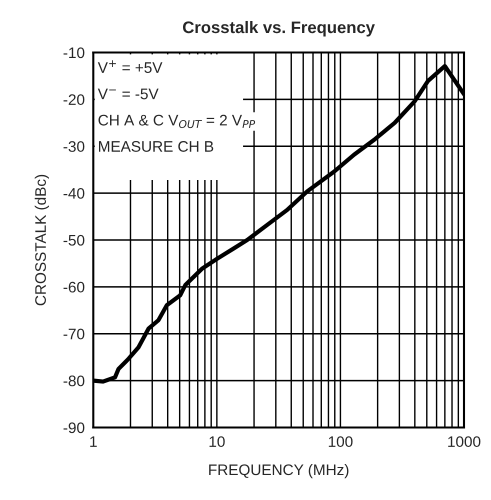 The width and height of the screenshot is (491, 500). Describe the element at coordinates (130, 66) in the screenshot. I see `annotation: V$^{+}$ = +5V` at that location.